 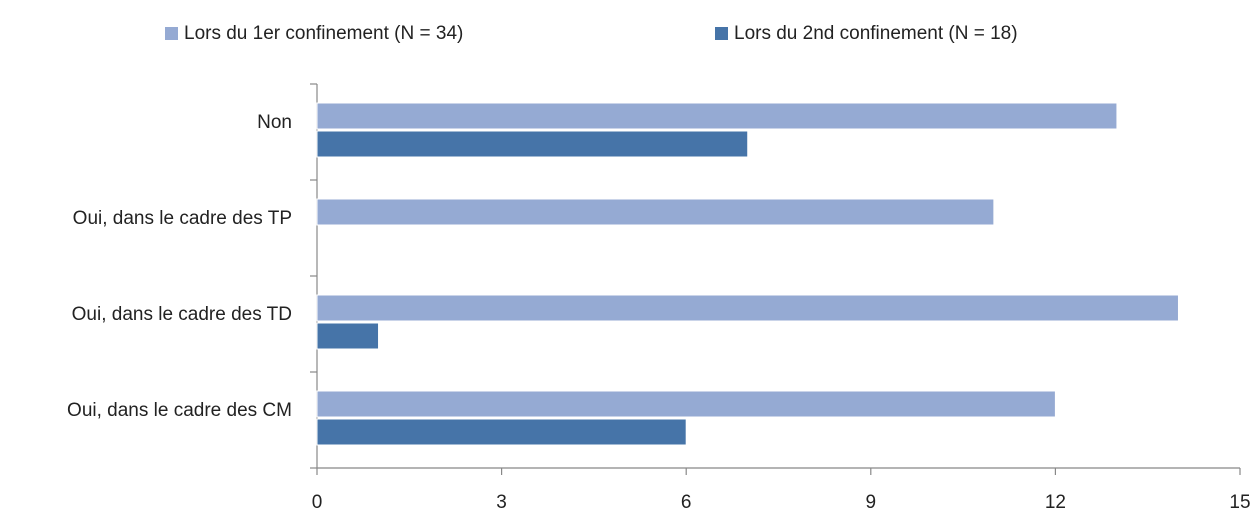 I want to click on y-tick-label: Oui, dans le cadre des TP, so click(x=182, y=218).